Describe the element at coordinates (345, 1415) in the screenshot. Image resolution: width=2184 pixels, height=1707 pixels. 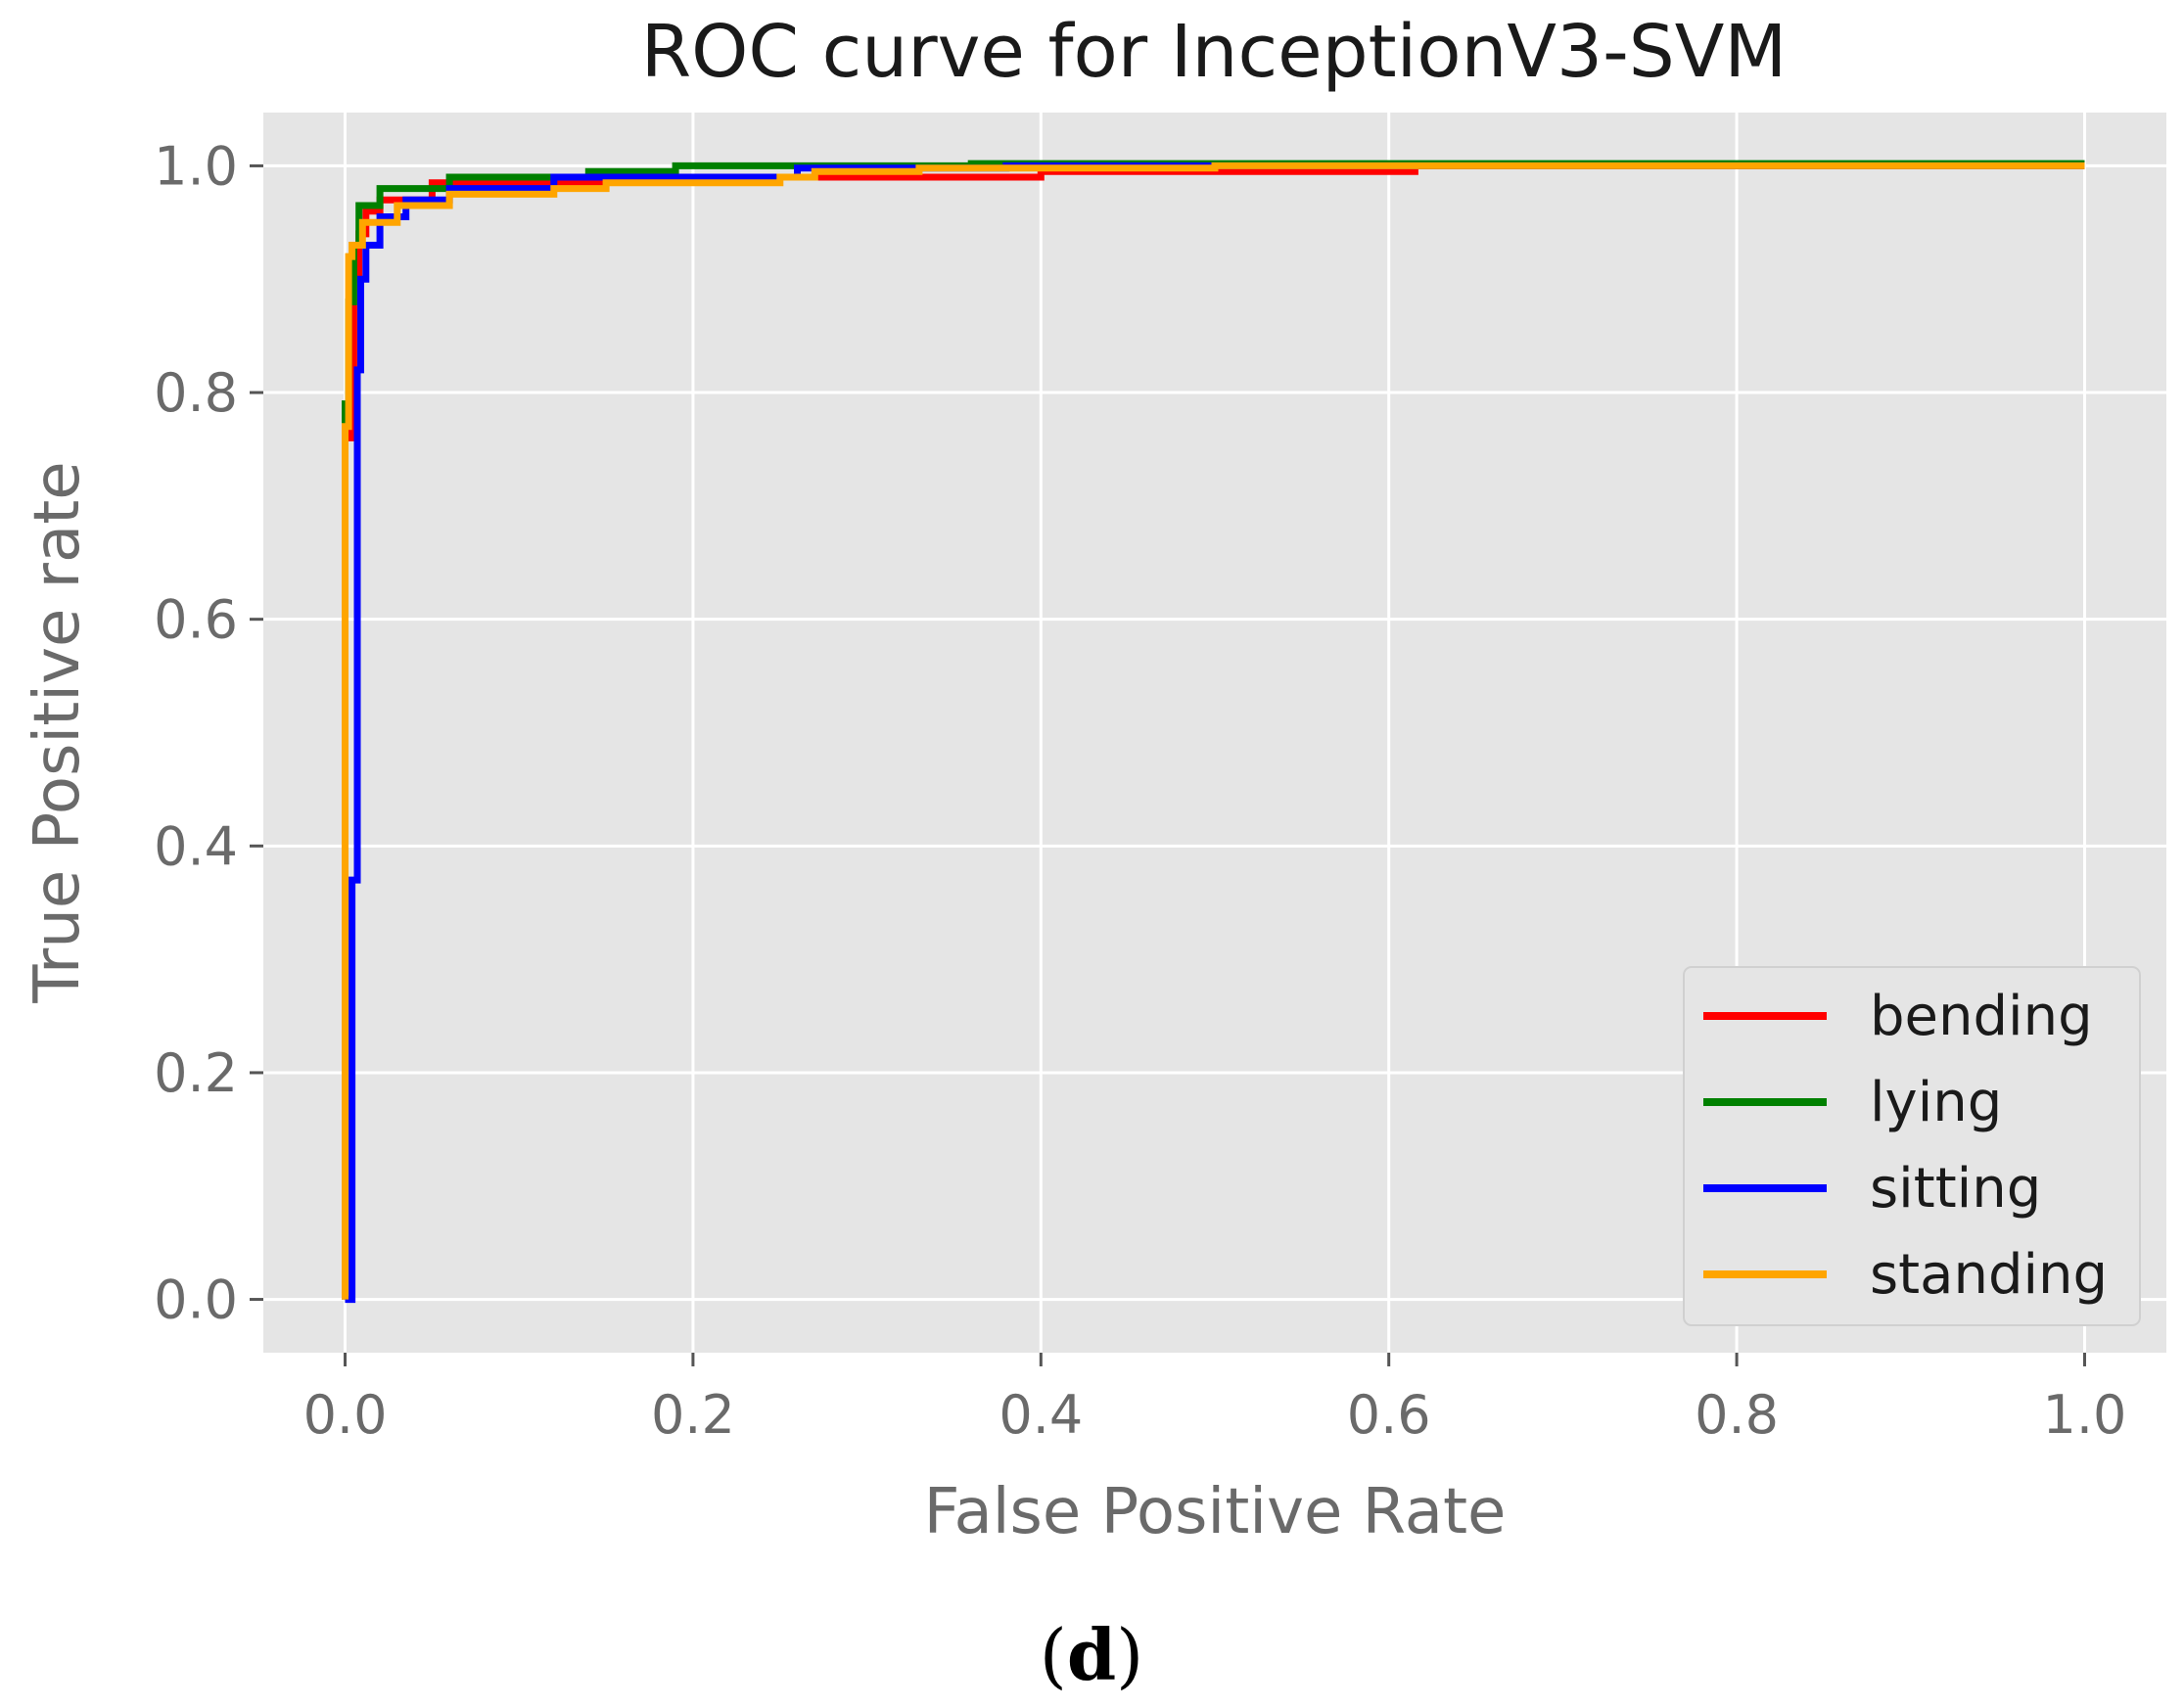
I see `x-tick-label: 0.0` at that location.